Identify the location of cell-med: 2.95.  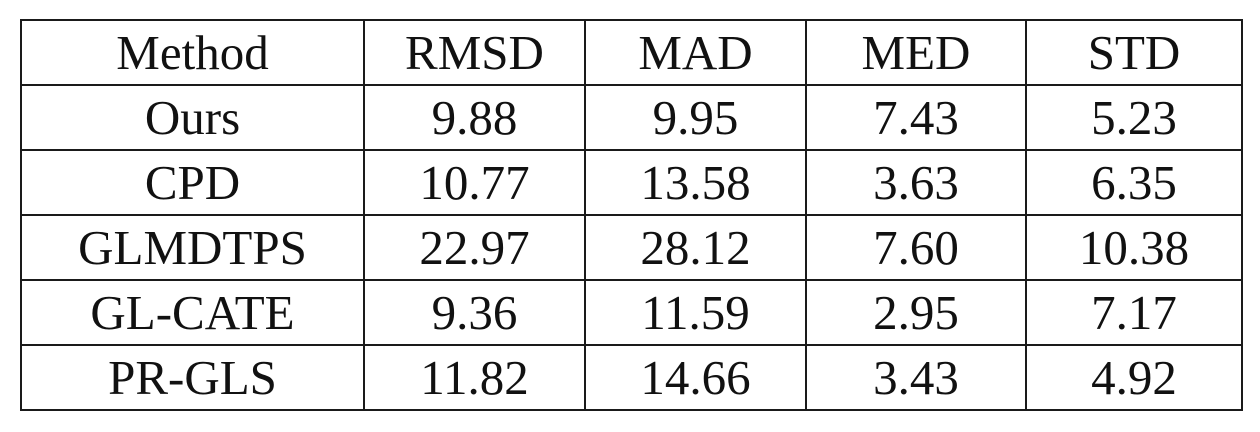
(916, 312).